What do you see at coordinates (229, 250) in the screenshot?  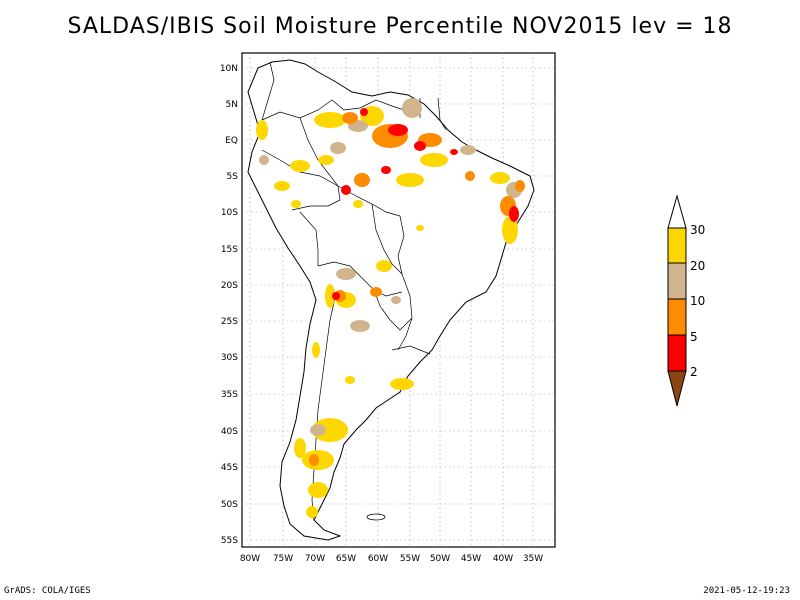 I see `lat-label: 15S` at bounding box center [229, 250].